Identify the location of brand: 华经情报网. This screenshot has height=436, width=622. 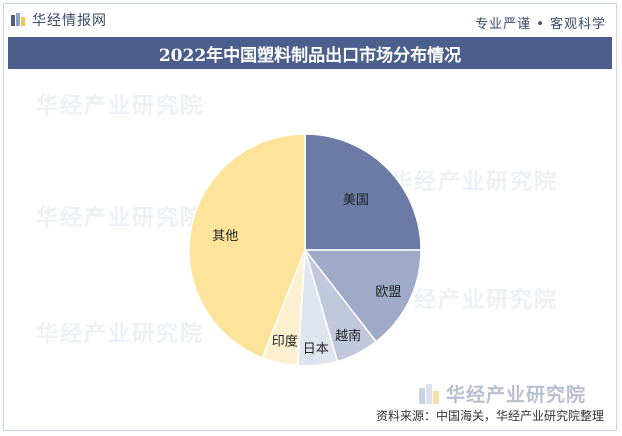
(58, 20).